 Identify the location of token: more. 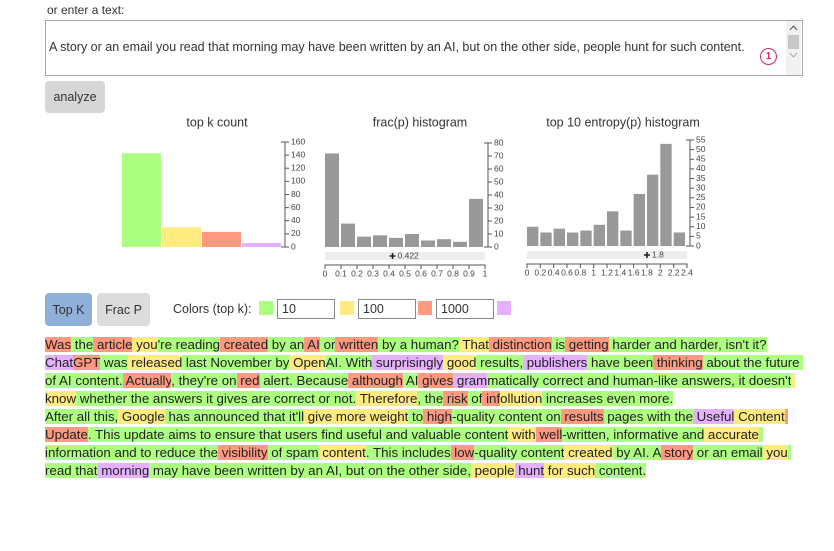
(349, 416).